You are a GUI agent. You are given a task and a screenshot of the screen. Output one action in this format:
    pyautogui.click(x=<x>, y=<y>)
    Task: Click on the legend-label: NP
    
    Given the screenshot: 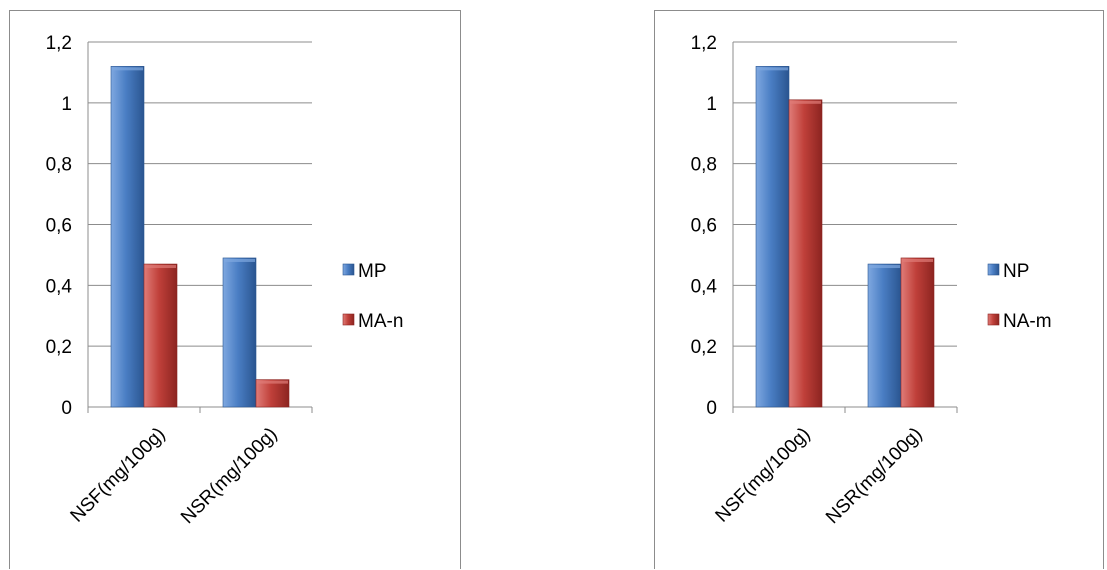 What is the action you would take?
    pyautogui.click(x=1016, y=271)
    